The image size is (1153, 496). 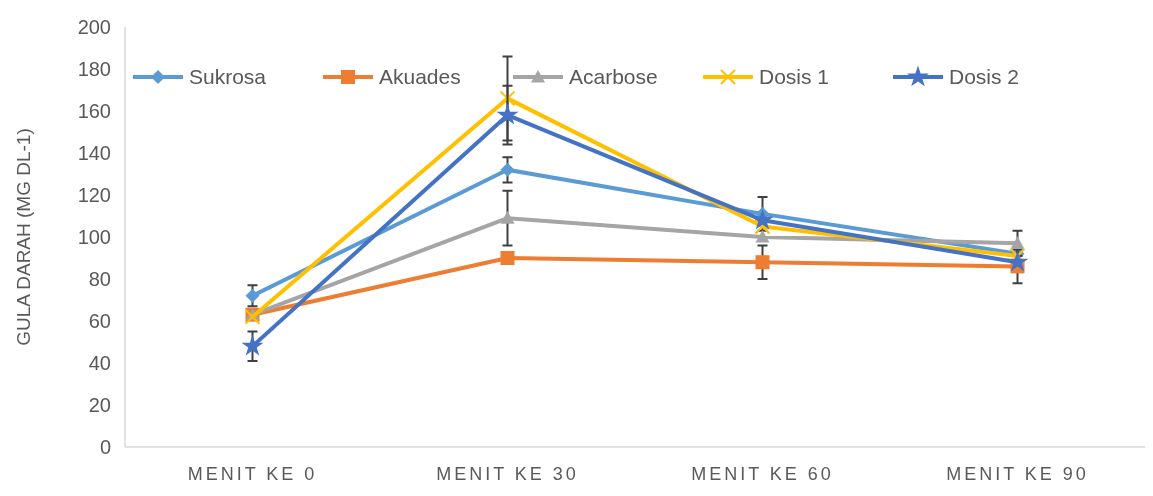 I want to click on x-tick-label: MENIT KE 60, so click(x=762, y=474).